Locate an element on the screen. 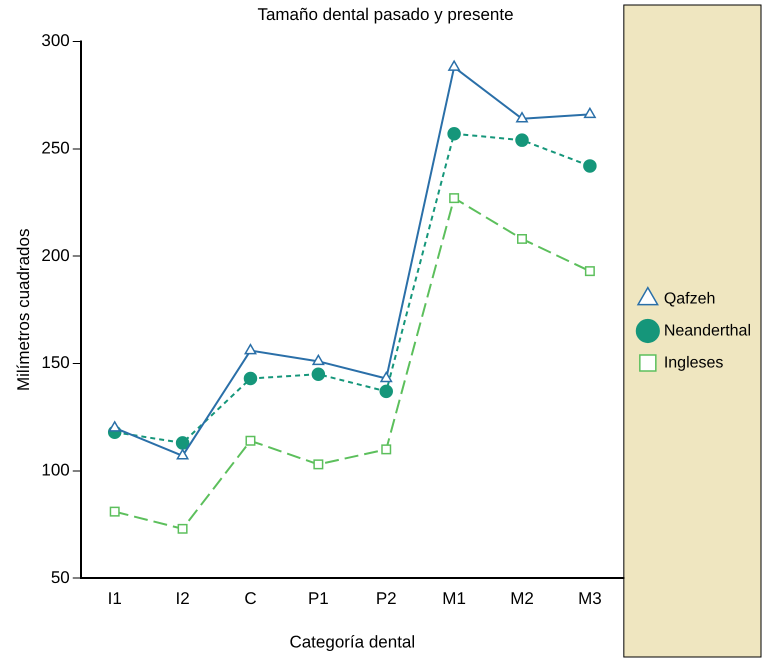  legend-label: Neanderthal is located at coordinates (707, 331).